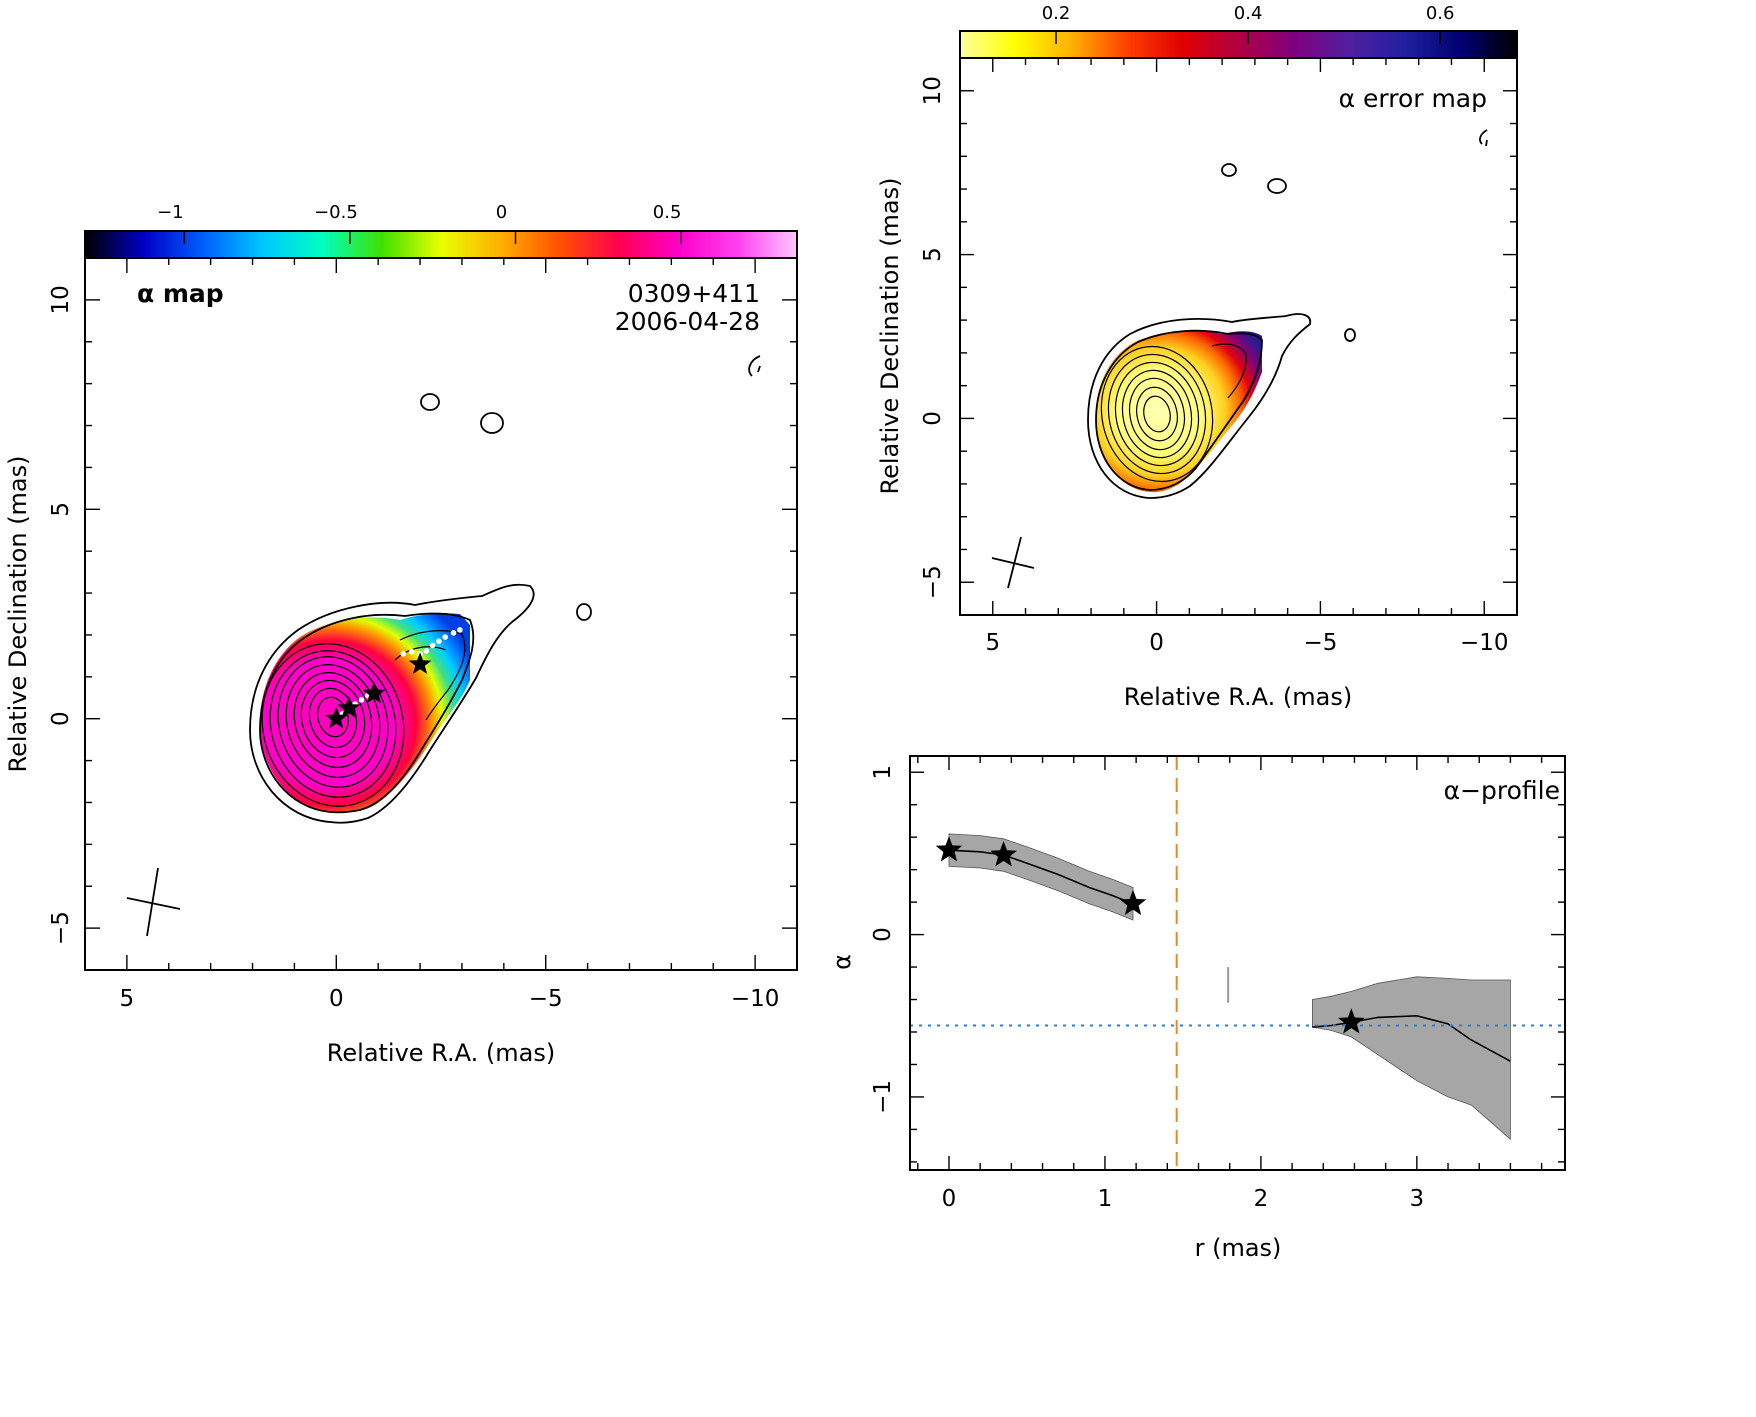 The image size is (1756, 1417). What do you see at coordinates (441, 1053) in the screenshot?
I see `alpha-map-xlabel: Relative R.A. (mas)` at bounding box center [441, 1053].